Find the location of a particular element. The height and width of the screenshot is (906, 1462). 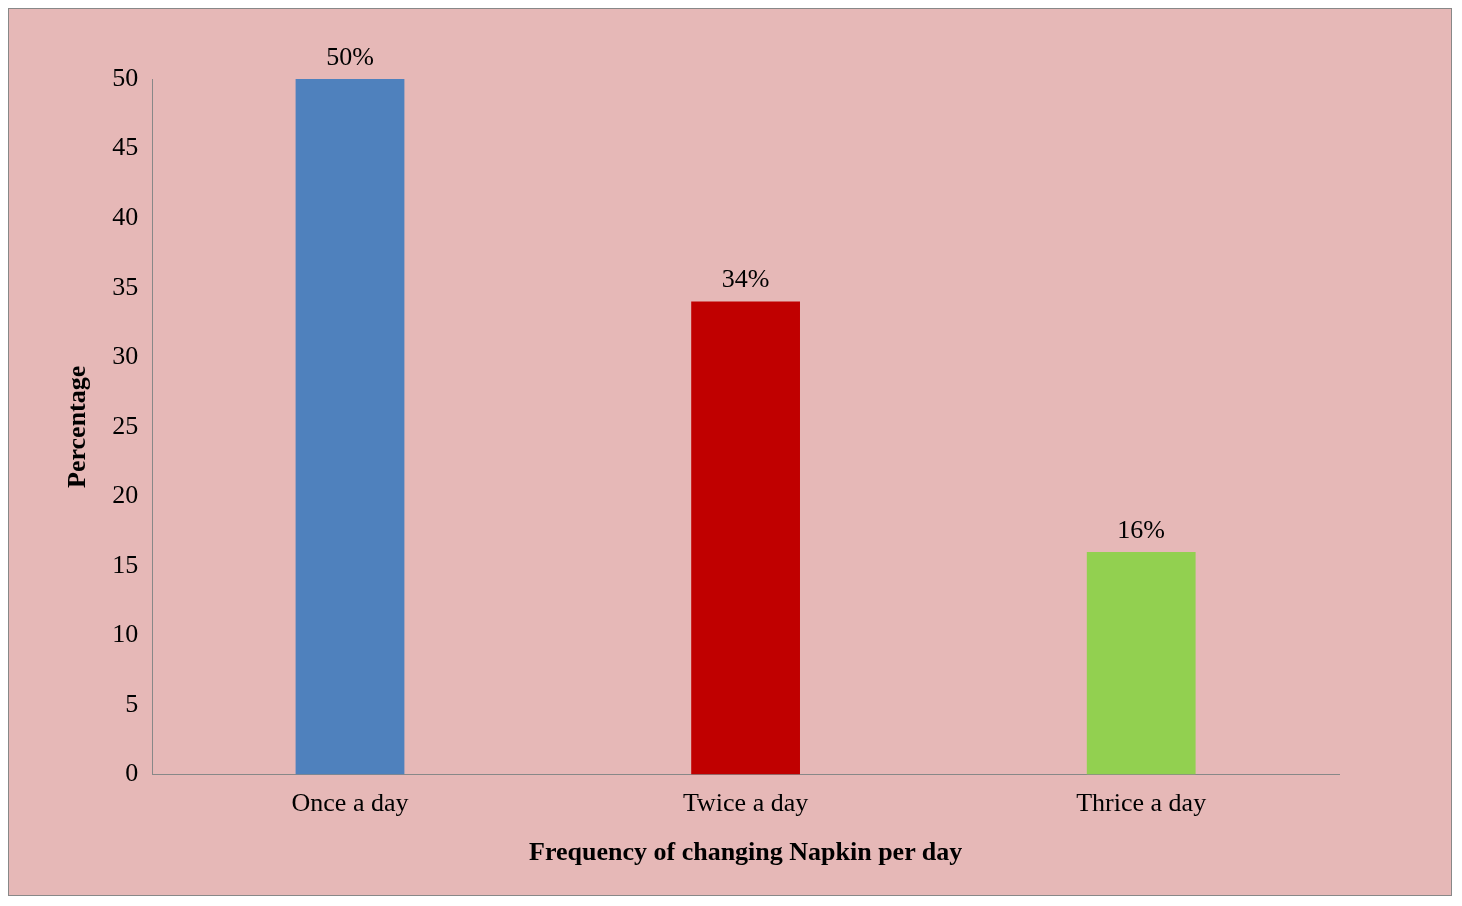

y-tick-label: 10 is located at coordinates (125, 634).